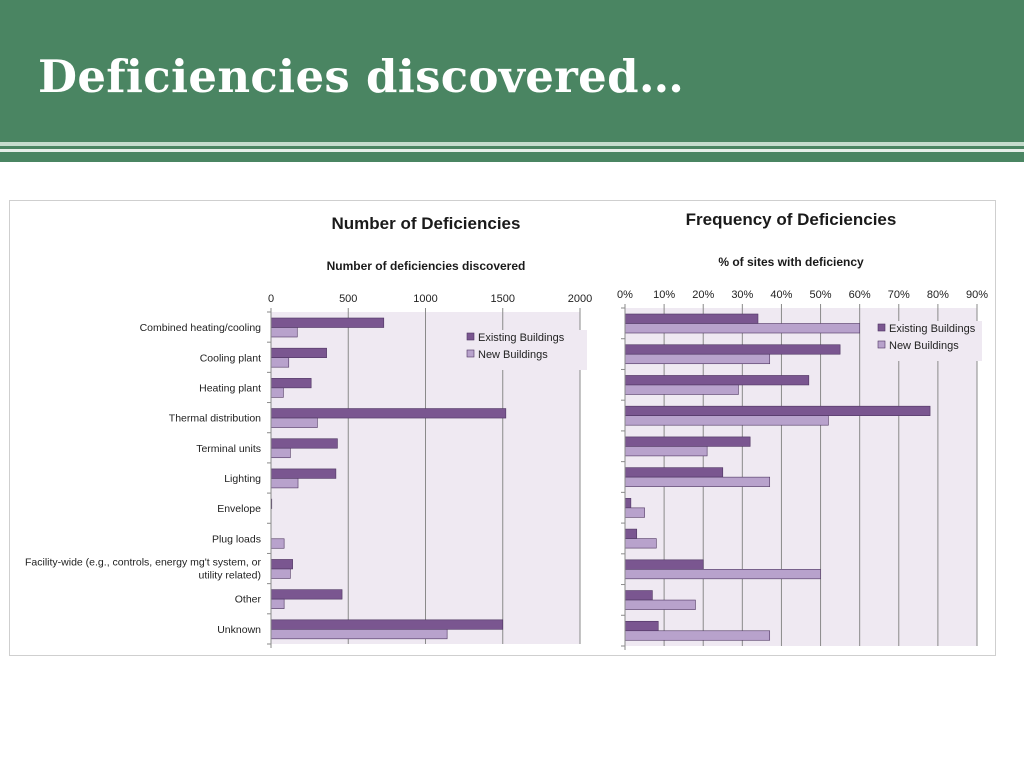 Image resolution: width=1024 pixels, height=768 pixels. I want to click on x-tick-label: 60%, so click(860, 295).